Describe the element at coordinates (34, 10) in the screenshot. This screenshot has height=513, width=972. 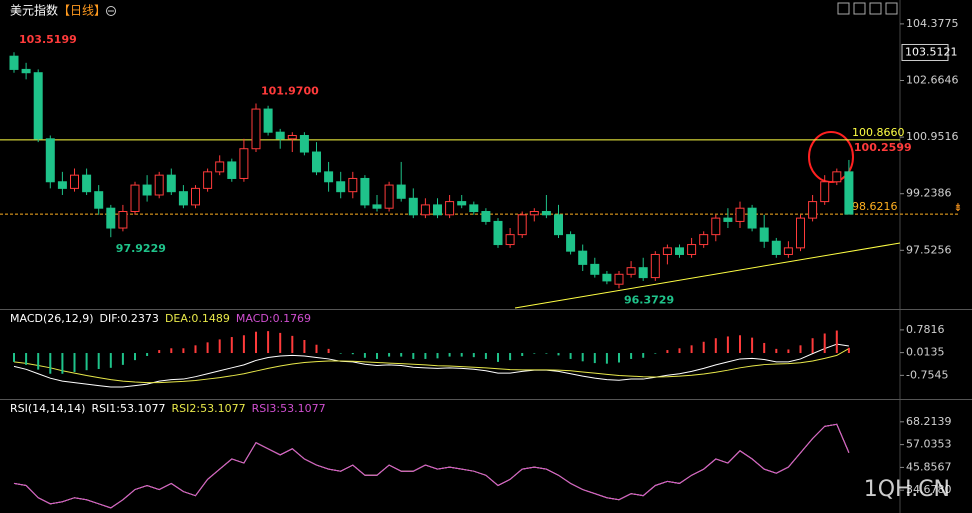
I see `chart-title: 美元指数` at that location.